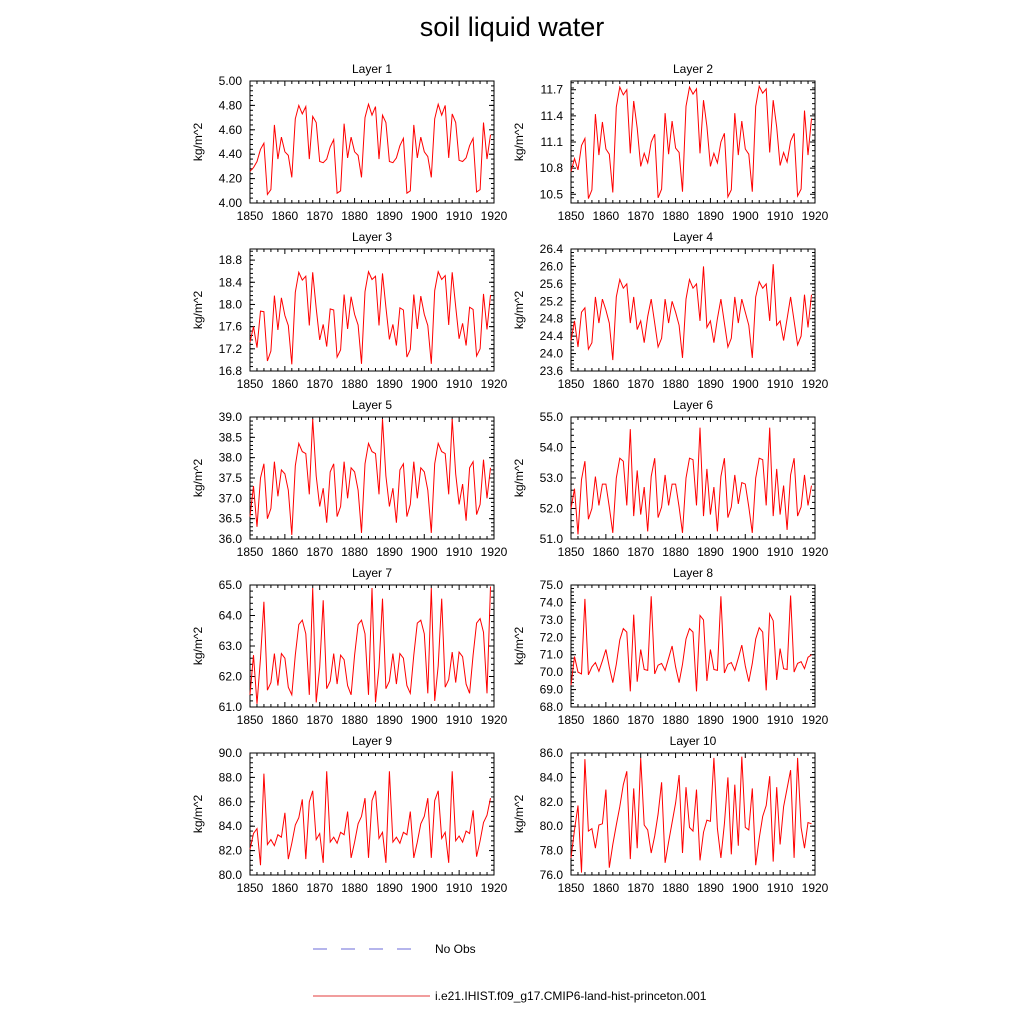  Describe the element at coordinates (693, 237) in the screenshot. I see `panel-title: Layer 4` at that location.